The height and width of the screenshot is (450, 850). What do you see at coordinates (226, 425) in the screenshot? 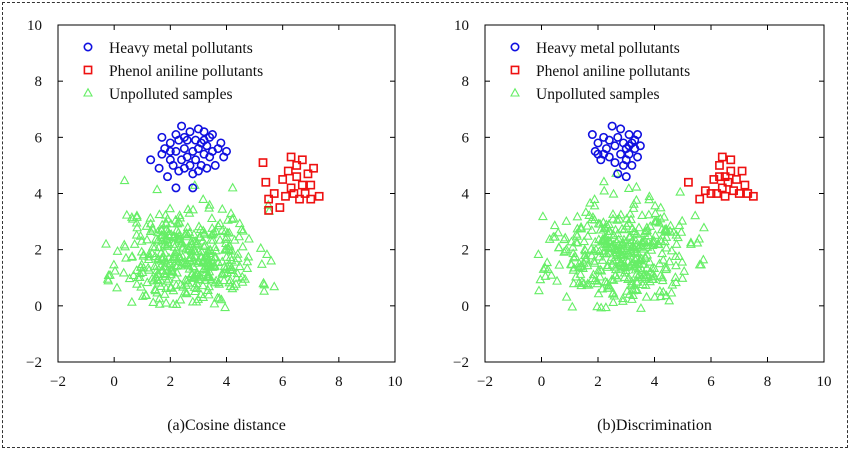
I see `panel-caption: (a)Cosine distance` at bounding box center [226, 425].